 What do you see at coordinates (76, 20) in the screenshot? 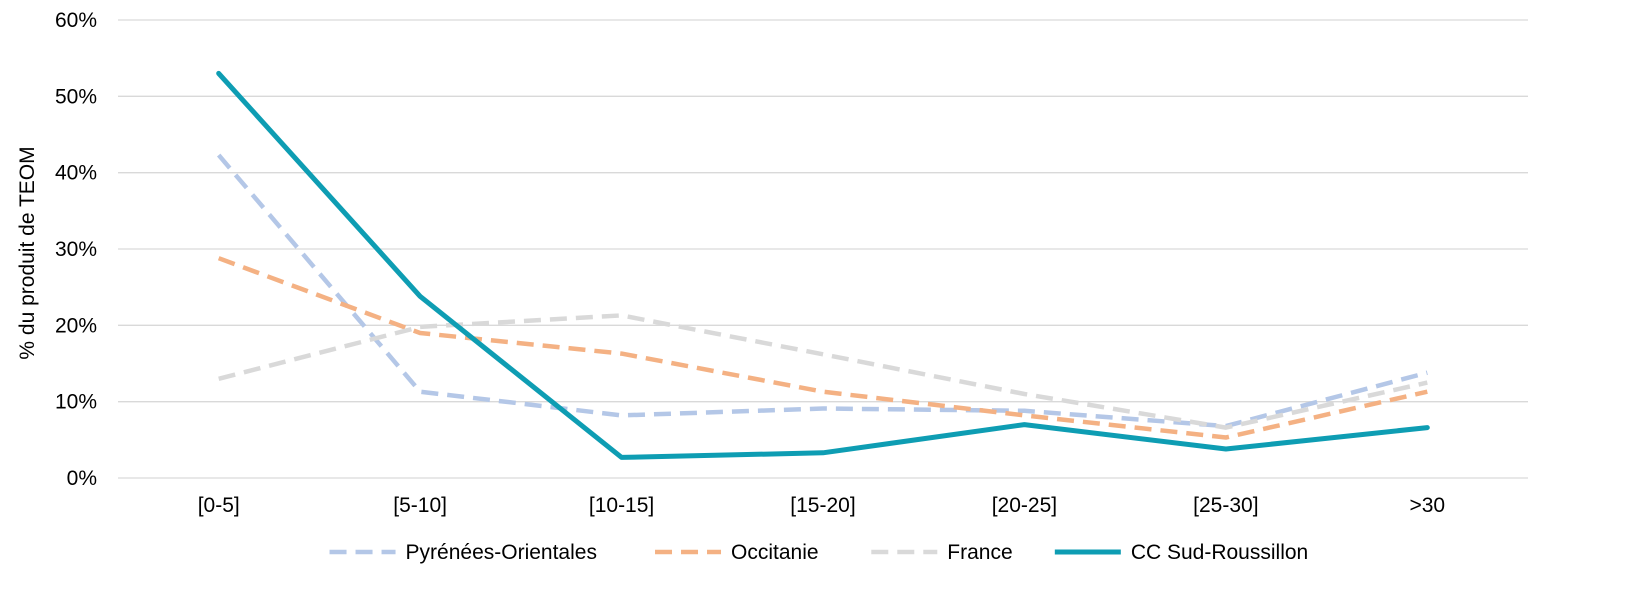
I see `y-tick-label: 60%` at bounding box center [76, 20].